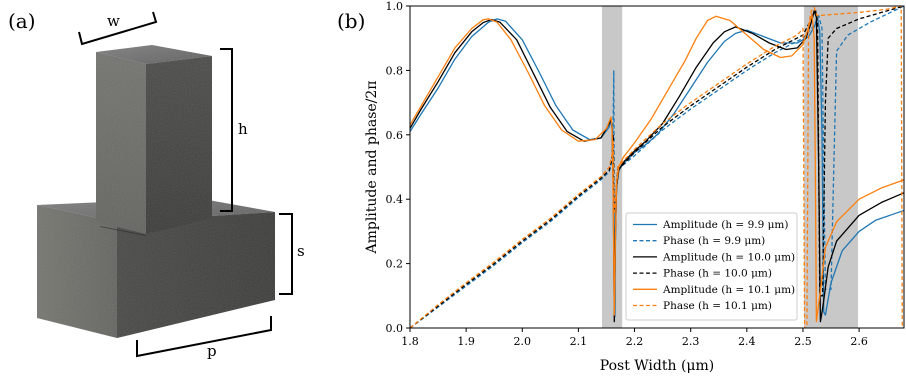 The height and width of the screenshot is (379, 906). Describe the element at coordinates (204, 337) in the screenshot. I see `bracket-p` at that location.